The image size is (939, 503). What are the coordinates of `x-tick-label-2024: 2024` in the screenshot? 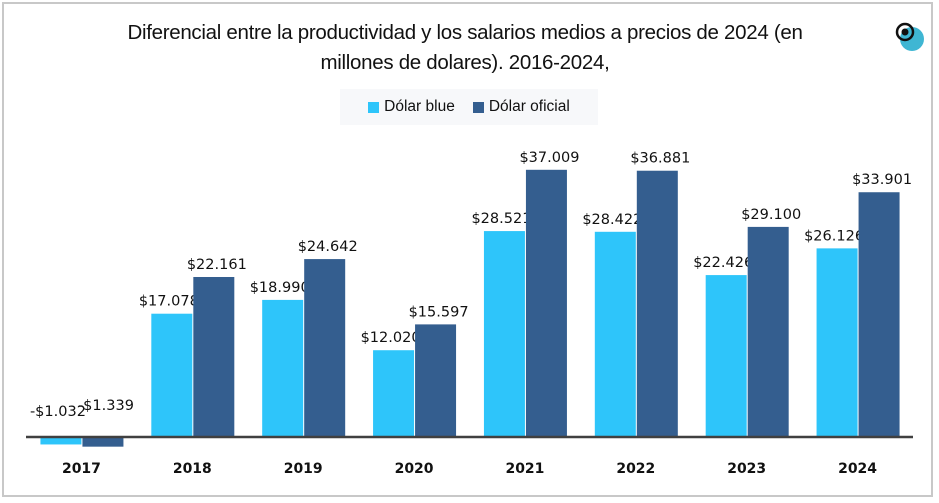 It's located at (857, 469).